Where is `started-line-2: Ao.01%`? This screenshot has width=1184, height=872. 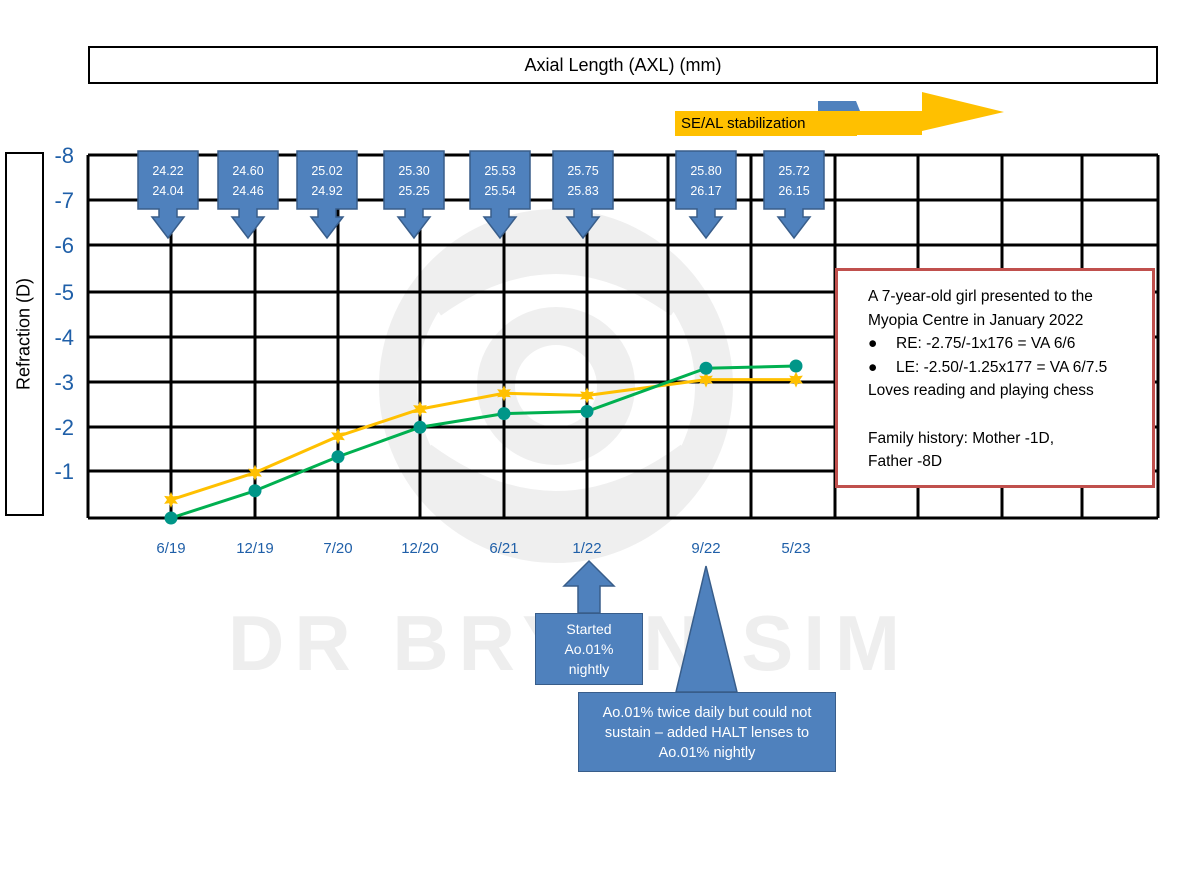
started-line-2: Ao.01% is located at coordinates (589, 649).